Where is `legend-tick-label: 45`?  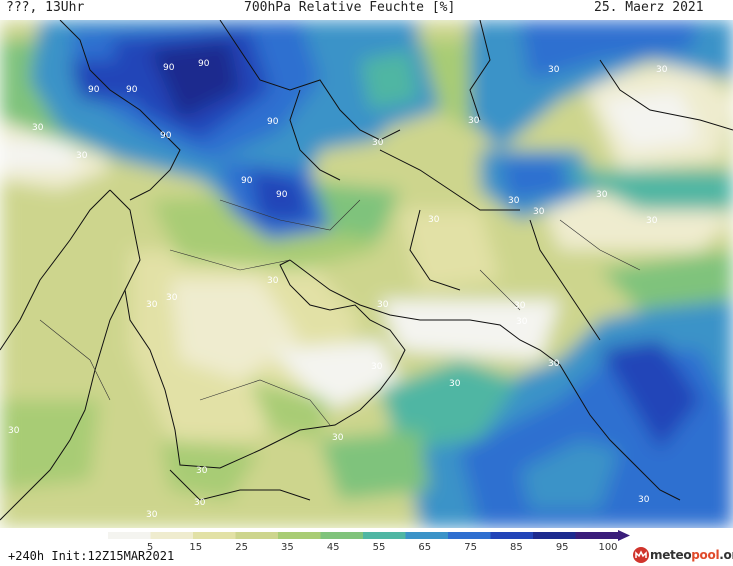 legend-tick-label: 45 is located at coordinates (333, 547).